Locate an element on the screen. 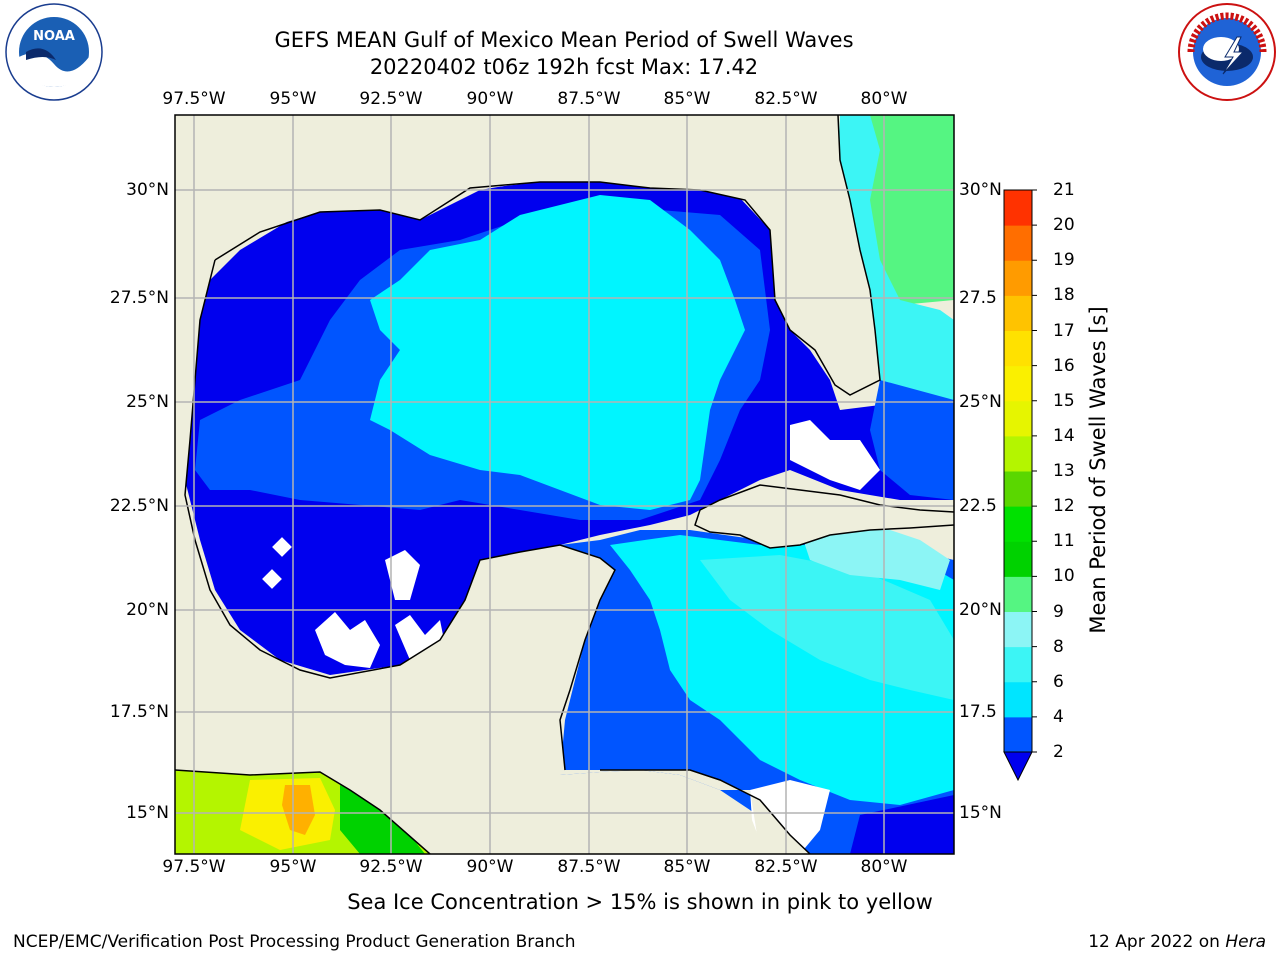 Image resolution: width=1280 pixels, height=960 pixels. colorbar-tick-label: 14 is located at coordinates (1064, 435).